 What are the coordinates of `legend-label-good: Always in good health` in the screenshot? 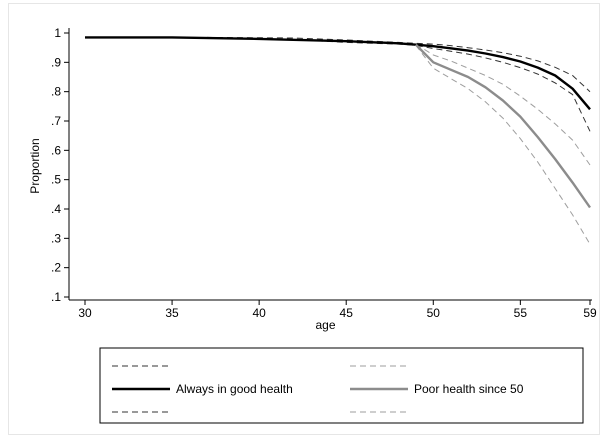 It's located at (234, 389).